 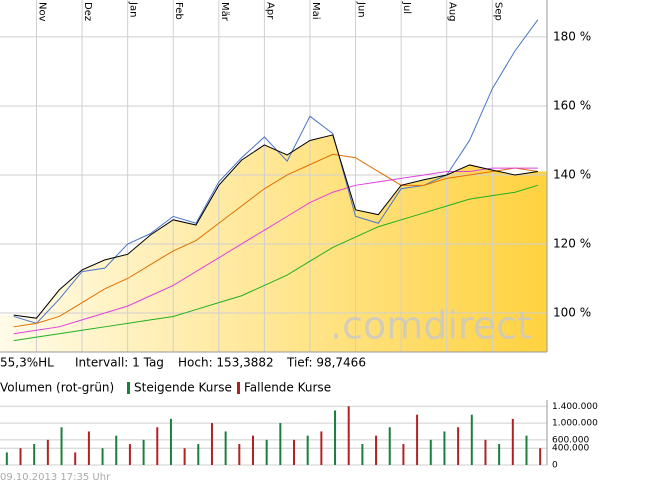 What do you see at coordinates (570, 440) in the screenshot?
I see `y-tick-label: 600.000` at bounding box center [570, 440].